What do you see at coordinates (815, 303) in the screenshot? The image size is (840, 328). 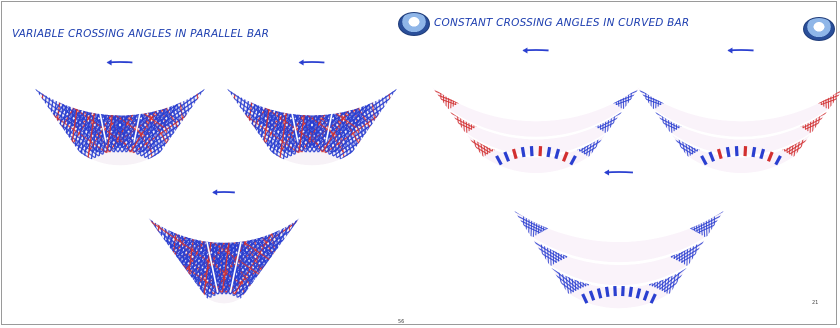 I see `page-number-right: 21` at bounding box center [815, 303].